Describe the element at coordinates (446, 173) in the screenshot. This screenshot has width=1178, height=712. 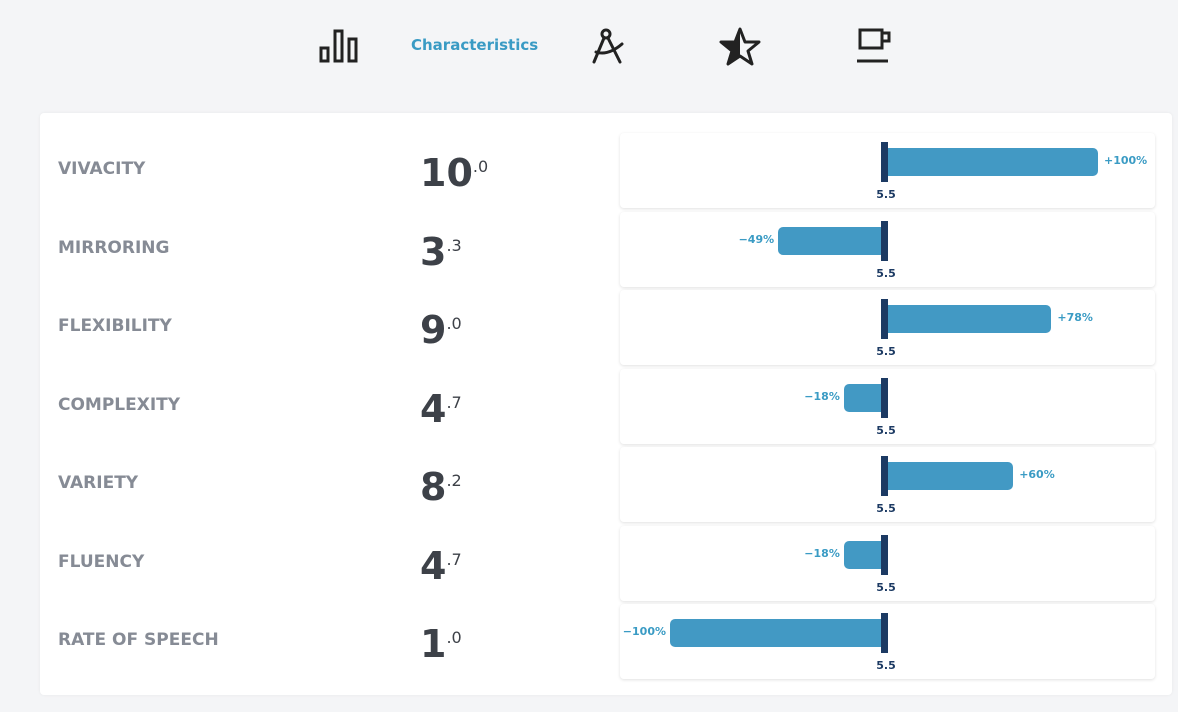
I see `score-whole: 10` at that location.